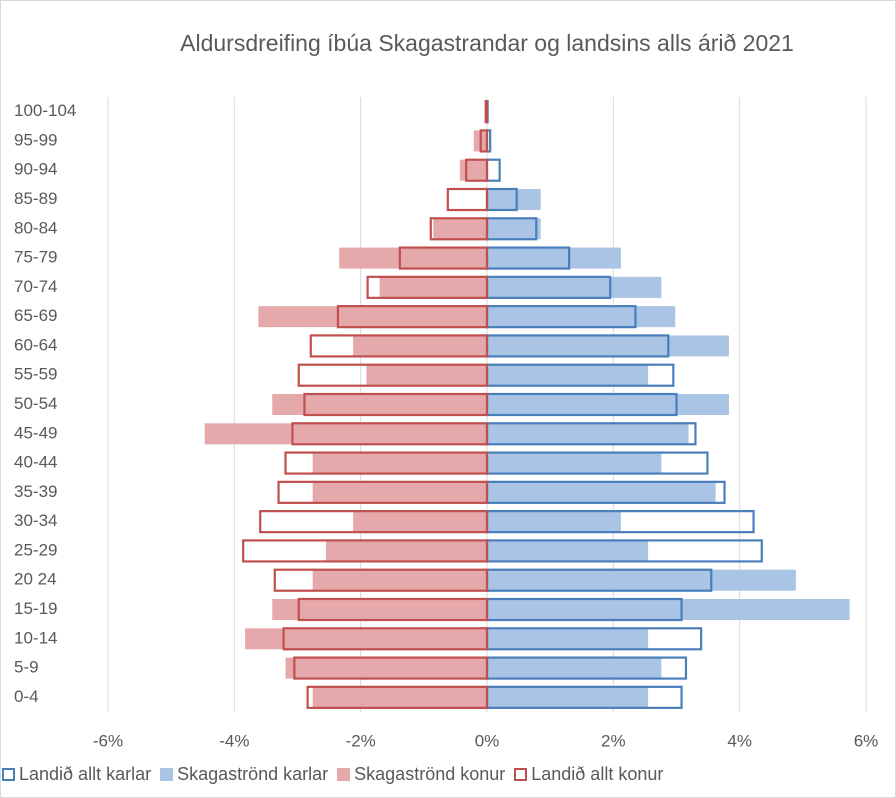 The height and width of the screenshot is (798, 896). What do you see at coordinates (35, 315) in the screenshot?
I see `y-tick-label: 65-69` at bounding box center [35, 315].